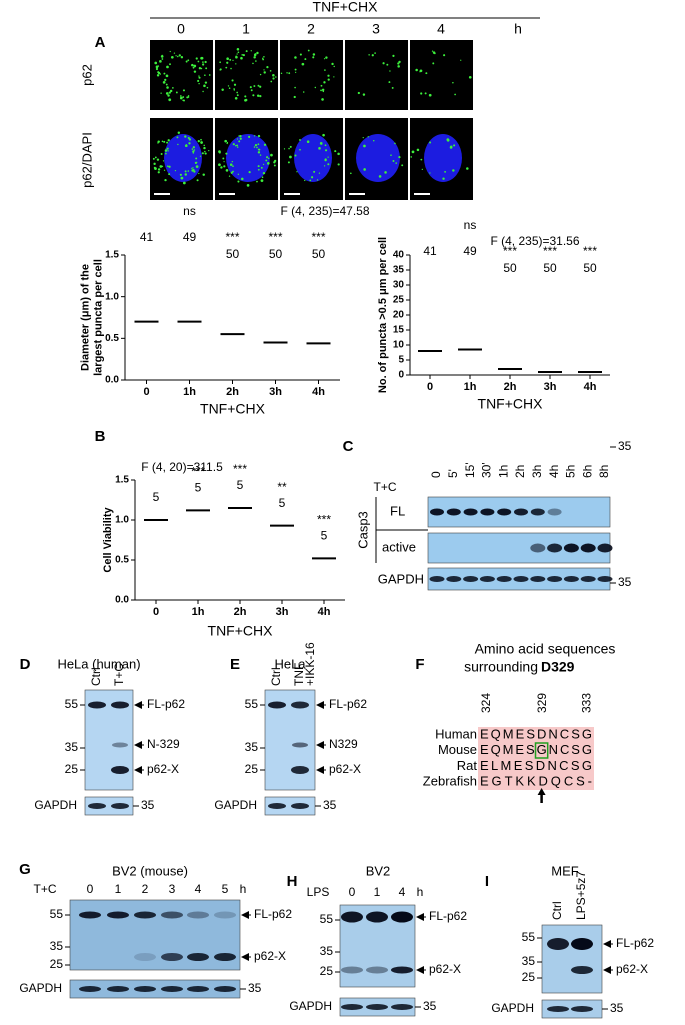  What do you see at coordinates (122, 560) in the screenshot?
I see `y-tick-label: 0.5` at bounding box center [122, 560].